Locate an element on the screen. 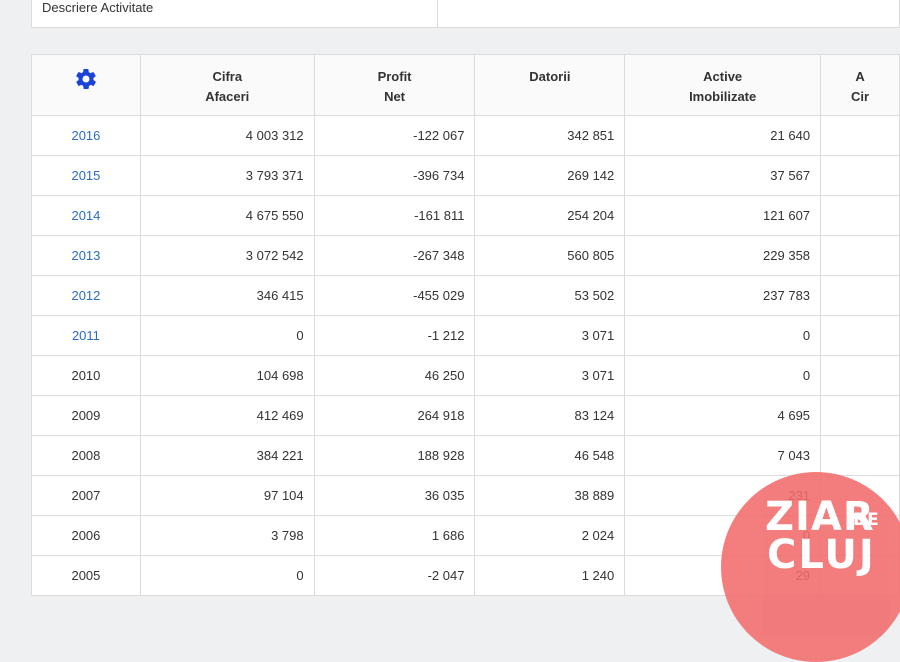  cell-cifra: 3 793 371 is located at coordinates (227, 175).